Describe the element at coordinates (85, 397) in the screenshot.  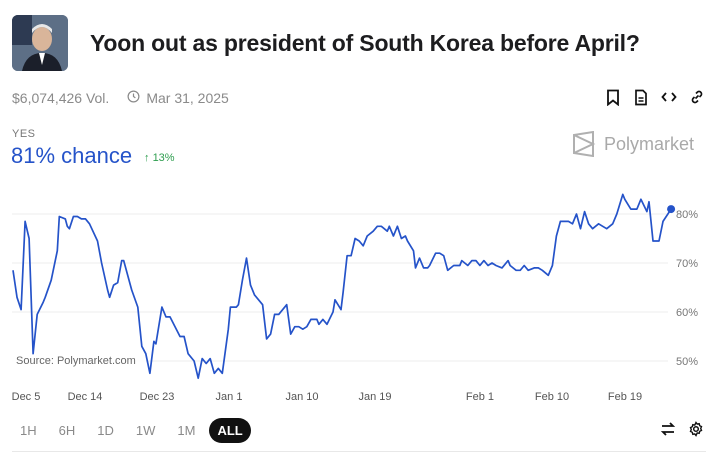
I see `x-tick-label: Dec 14` at that location.